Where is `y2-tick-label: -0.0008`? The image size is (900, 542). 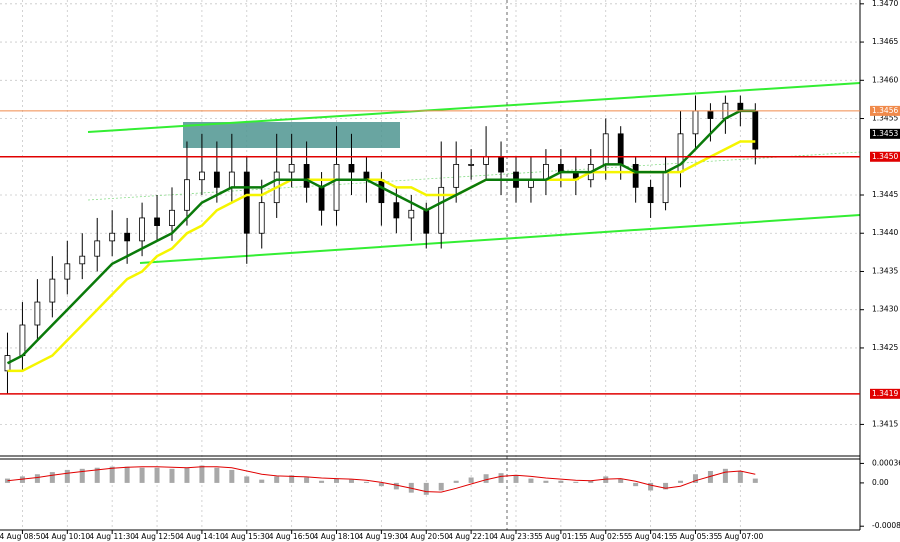
y2-tick-label: -0.0008 is located at coordinates (886, 525).